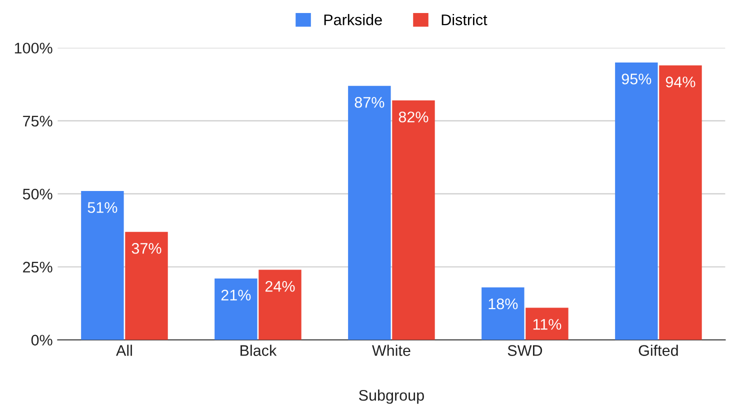 The height and width of the screenshot is (409, 740). Describe the element at coordinates (353, 20) in the screenshot. I see `legend-label: Parkside` at that location.